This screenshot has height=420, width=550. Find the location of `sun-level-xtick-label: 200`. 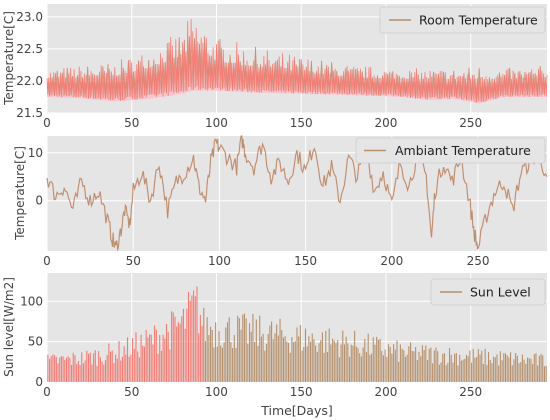

sun-level-xtick-label: 200 is located at coordinates (386, 392).